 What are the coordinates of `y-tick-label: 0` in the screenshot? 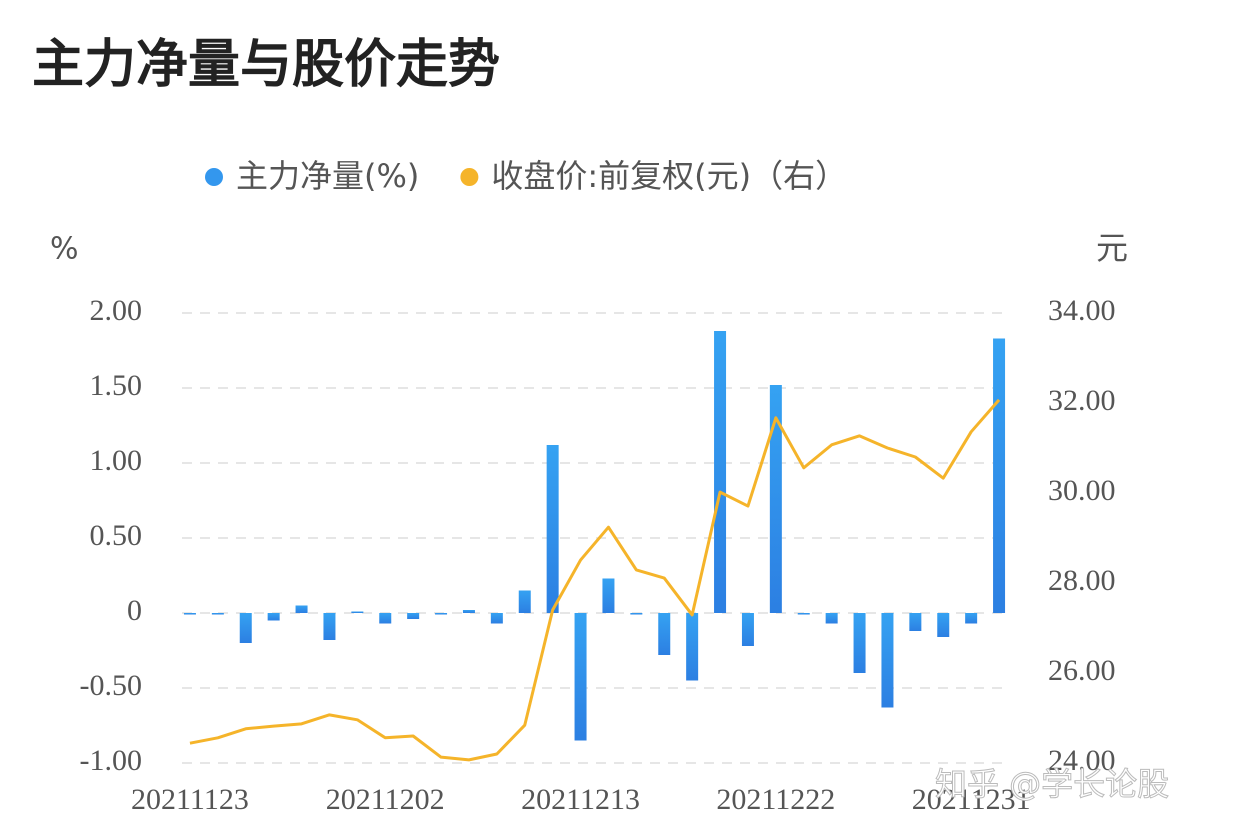 It's located at (134, 610).